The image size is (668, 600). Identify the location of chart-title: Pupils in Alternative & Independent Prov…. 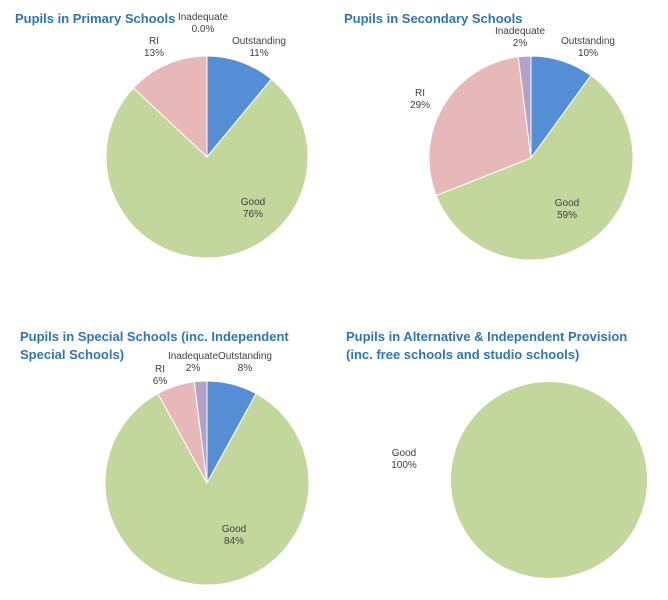
(486, 346).